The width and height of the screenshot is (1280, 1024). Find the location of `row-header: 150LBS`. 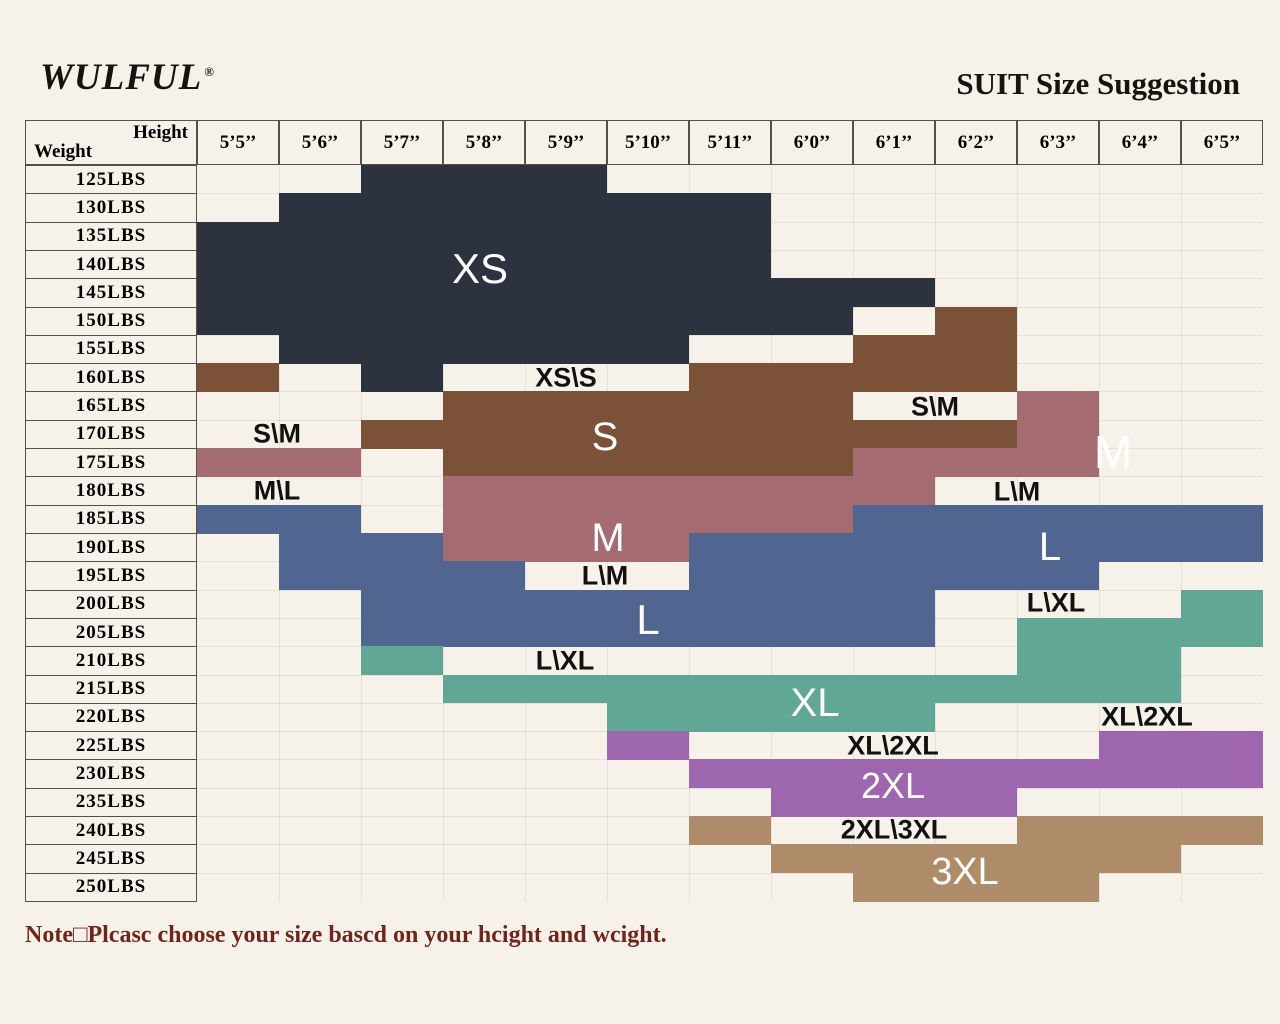

row-header: 150LBS is located at coordinates (111, 321).